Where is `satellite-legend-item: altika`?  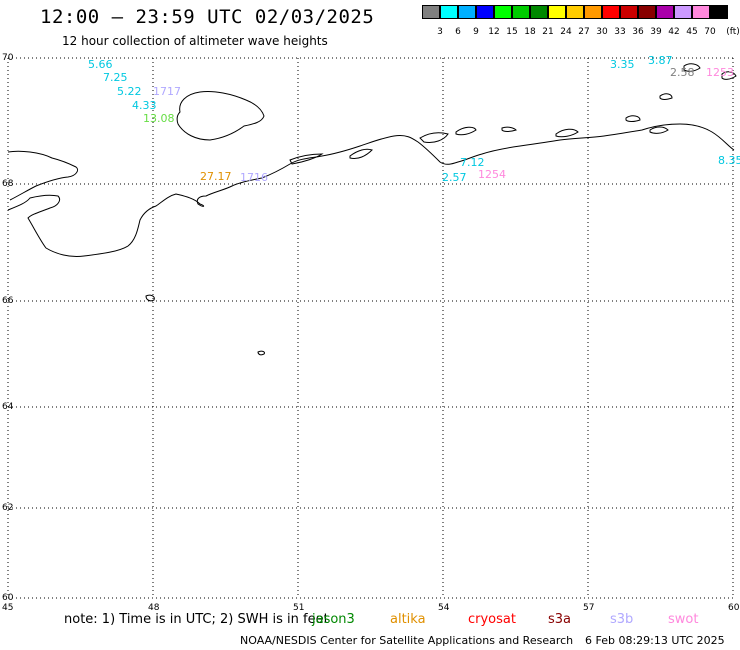 satellite-legend-item: altika is located at coordinates (408, 619).